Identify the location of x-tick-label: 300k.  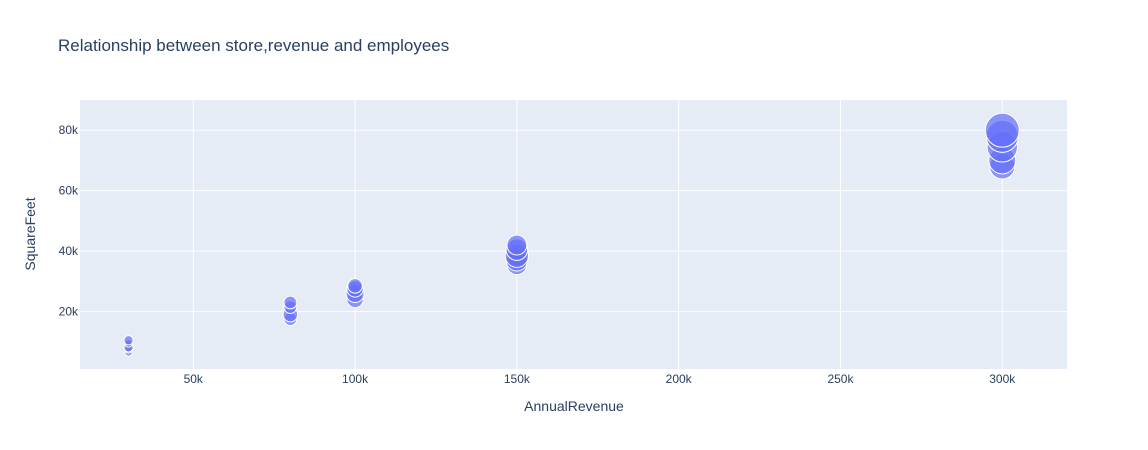
(1002, 379).